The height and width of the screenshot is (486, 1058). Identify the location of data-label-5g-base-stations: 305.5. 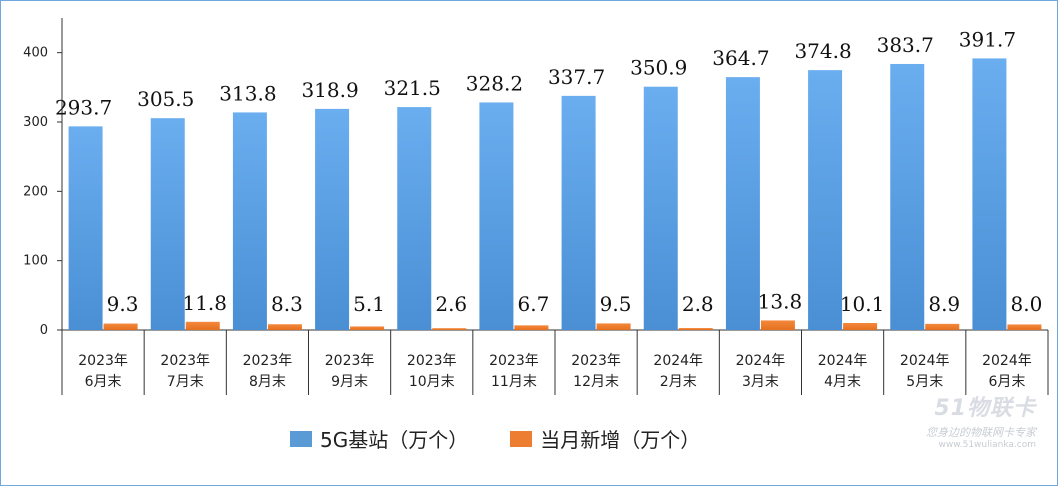
(165, 99).